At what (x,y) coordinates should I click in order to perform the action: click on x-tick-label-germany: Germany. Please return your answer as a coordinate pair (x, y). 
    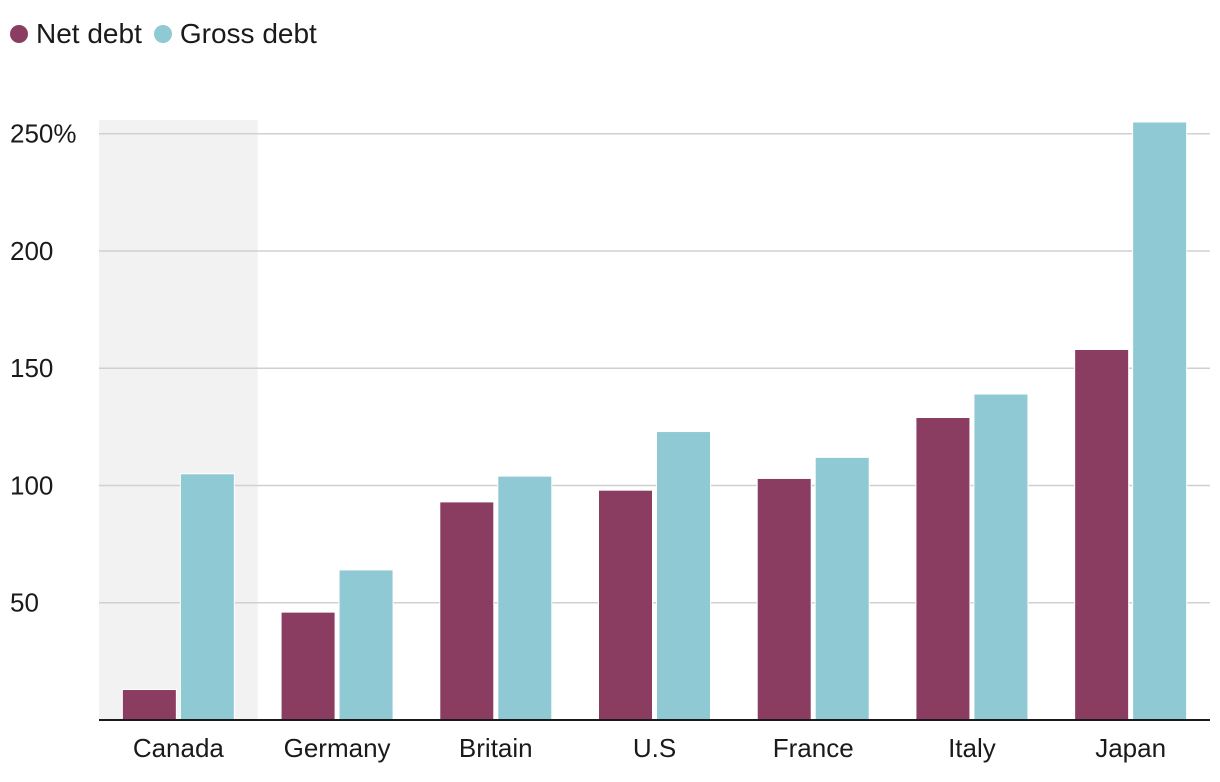
    Looking at the image, I should click on (337, 748).